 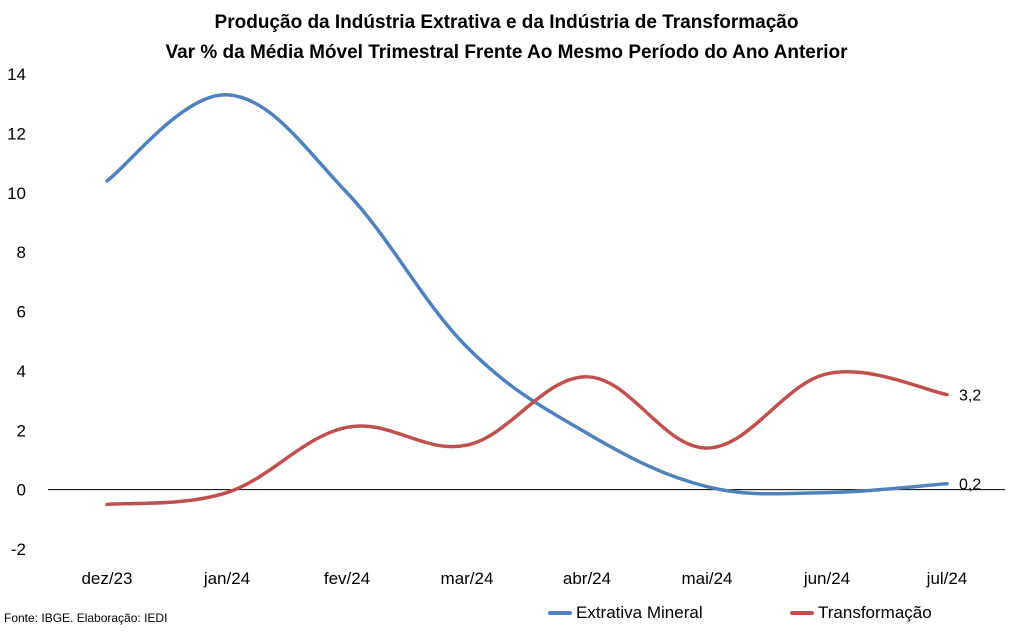 I want to click on legend-swatch-extrativa, so click(x=560, y=613).